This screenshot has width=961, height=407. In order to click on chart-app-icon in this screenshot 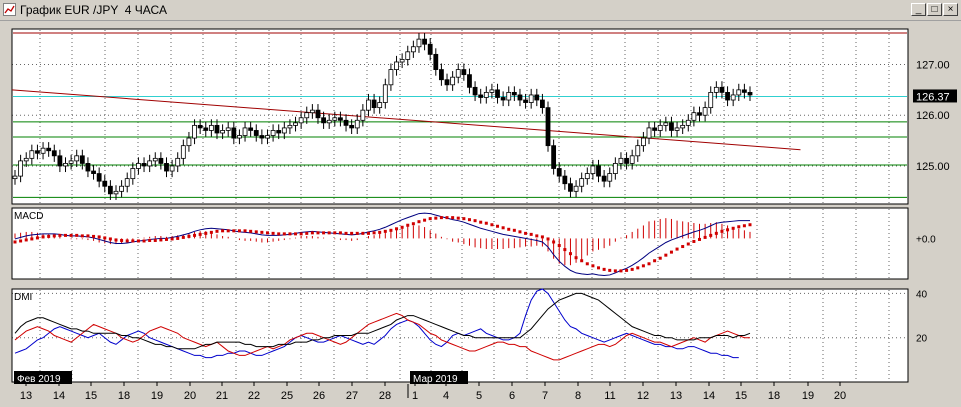, I will do `click(9, 9)`.